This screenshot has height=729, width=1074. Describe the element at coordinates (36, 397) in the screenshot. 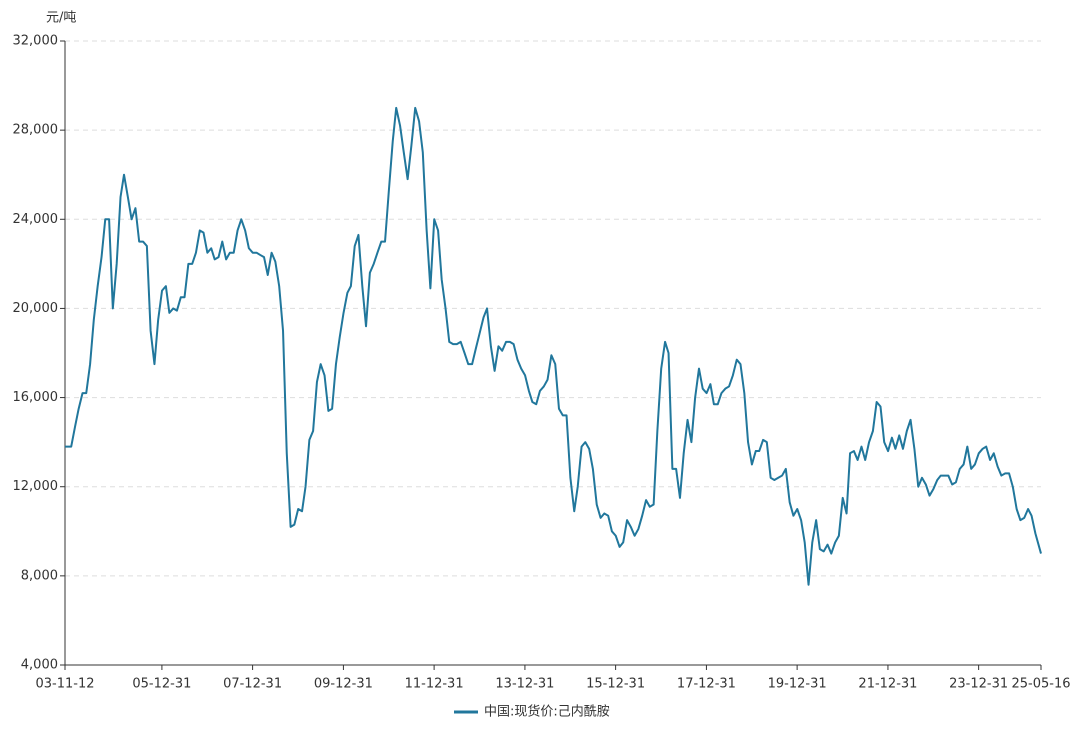

I see `y-tick-label: 16,000` at that location.